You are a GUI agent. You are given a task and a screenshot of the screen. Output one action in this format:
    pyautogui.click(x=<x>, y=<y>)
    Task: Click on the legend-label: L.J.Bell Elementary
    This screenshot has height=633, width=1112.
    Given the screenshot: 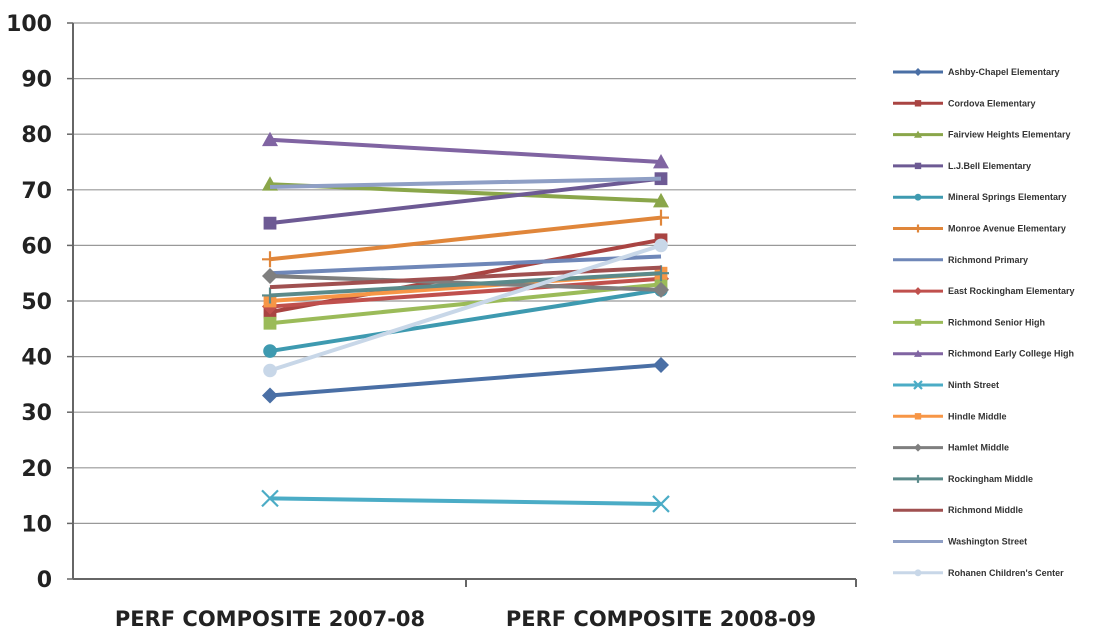 What is the action you would take?
    pyautogui.click(x=989, y=166)
    